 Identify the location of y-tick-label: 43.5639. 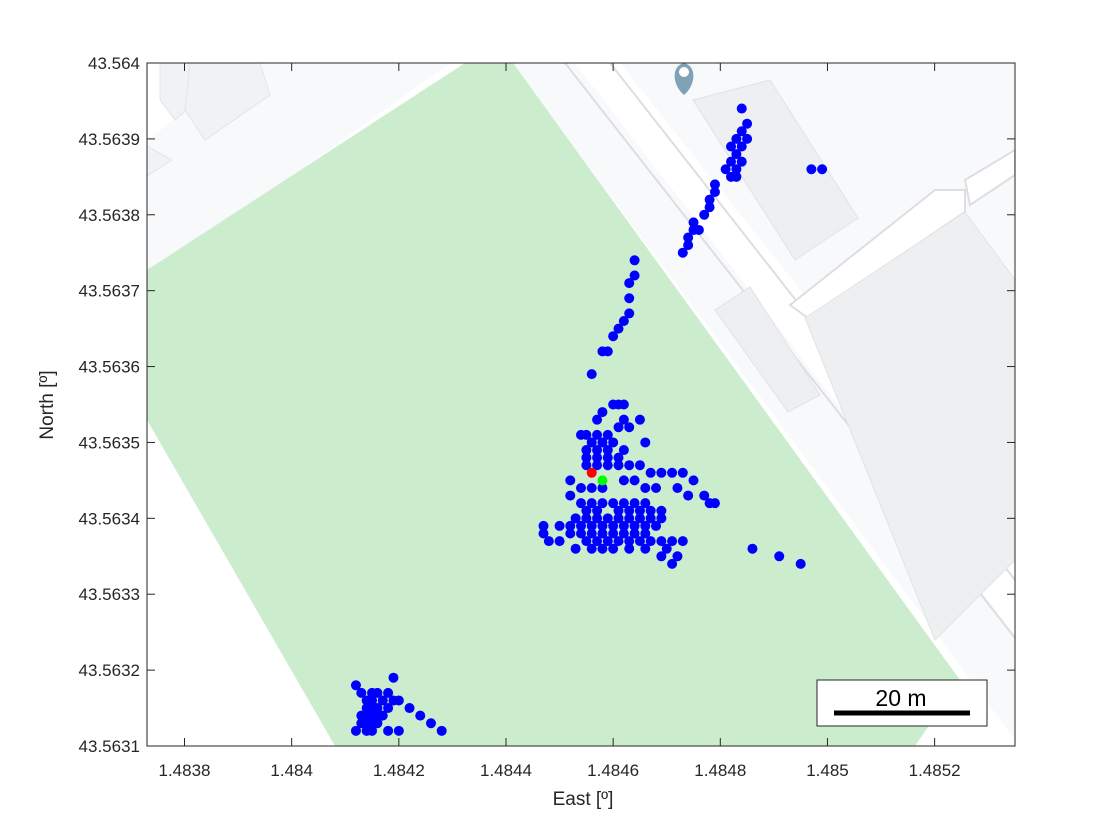
(109, 139).